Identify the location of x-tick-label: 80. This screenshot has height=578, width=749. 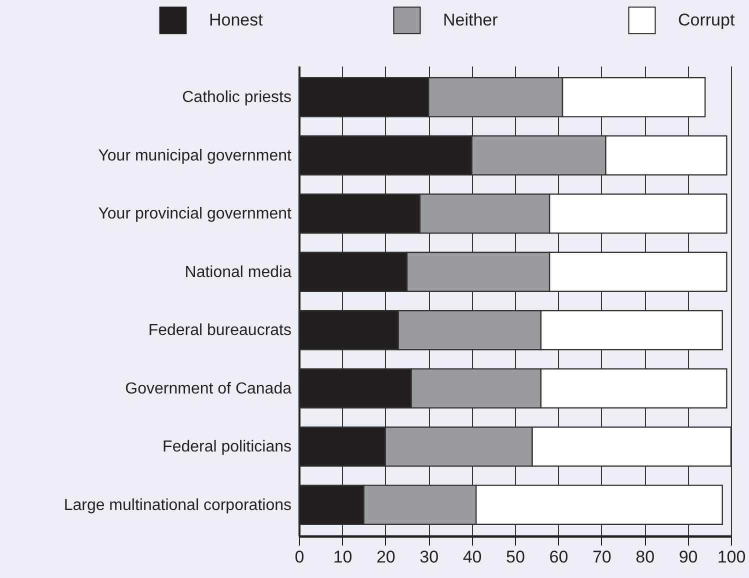
(645, 557).